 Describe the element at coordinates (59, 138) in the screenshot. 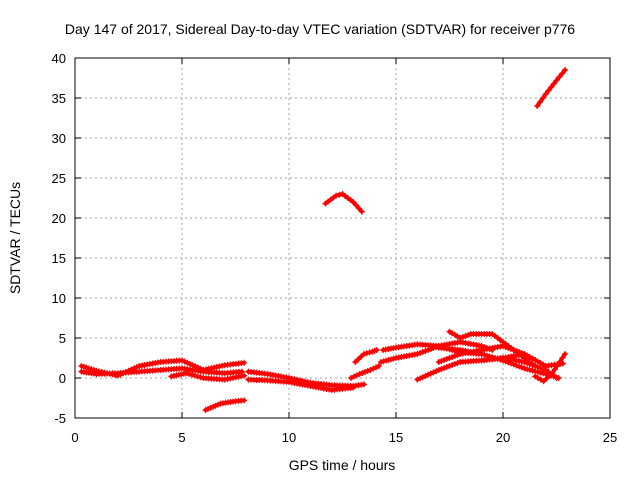

I see `y-tick-label: 30` at that location.